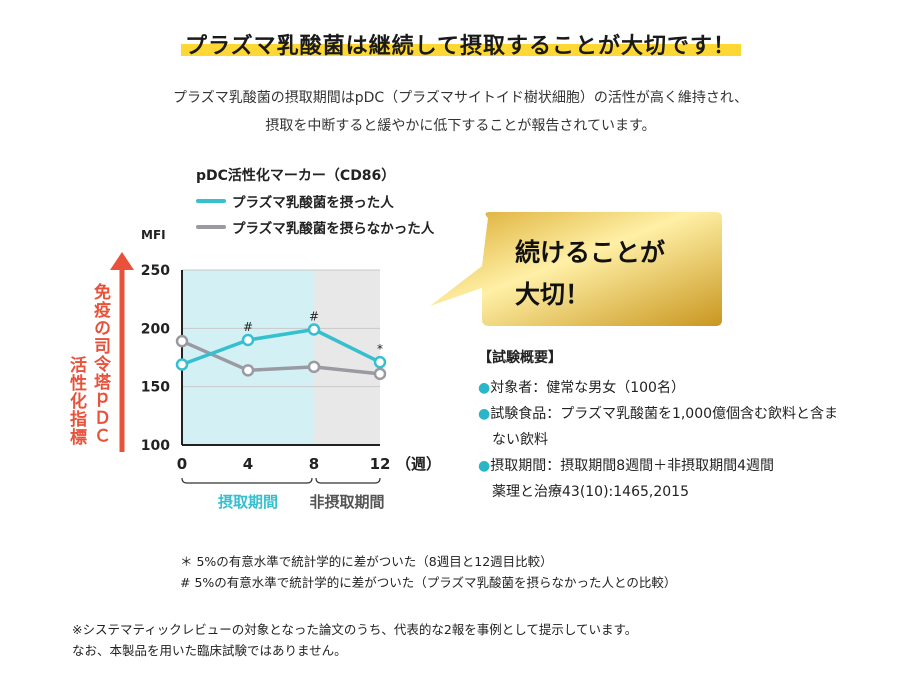 This screenshot has width=921, height=688. I want to click on callout-line-1: 続けることが, so click(590, 252).